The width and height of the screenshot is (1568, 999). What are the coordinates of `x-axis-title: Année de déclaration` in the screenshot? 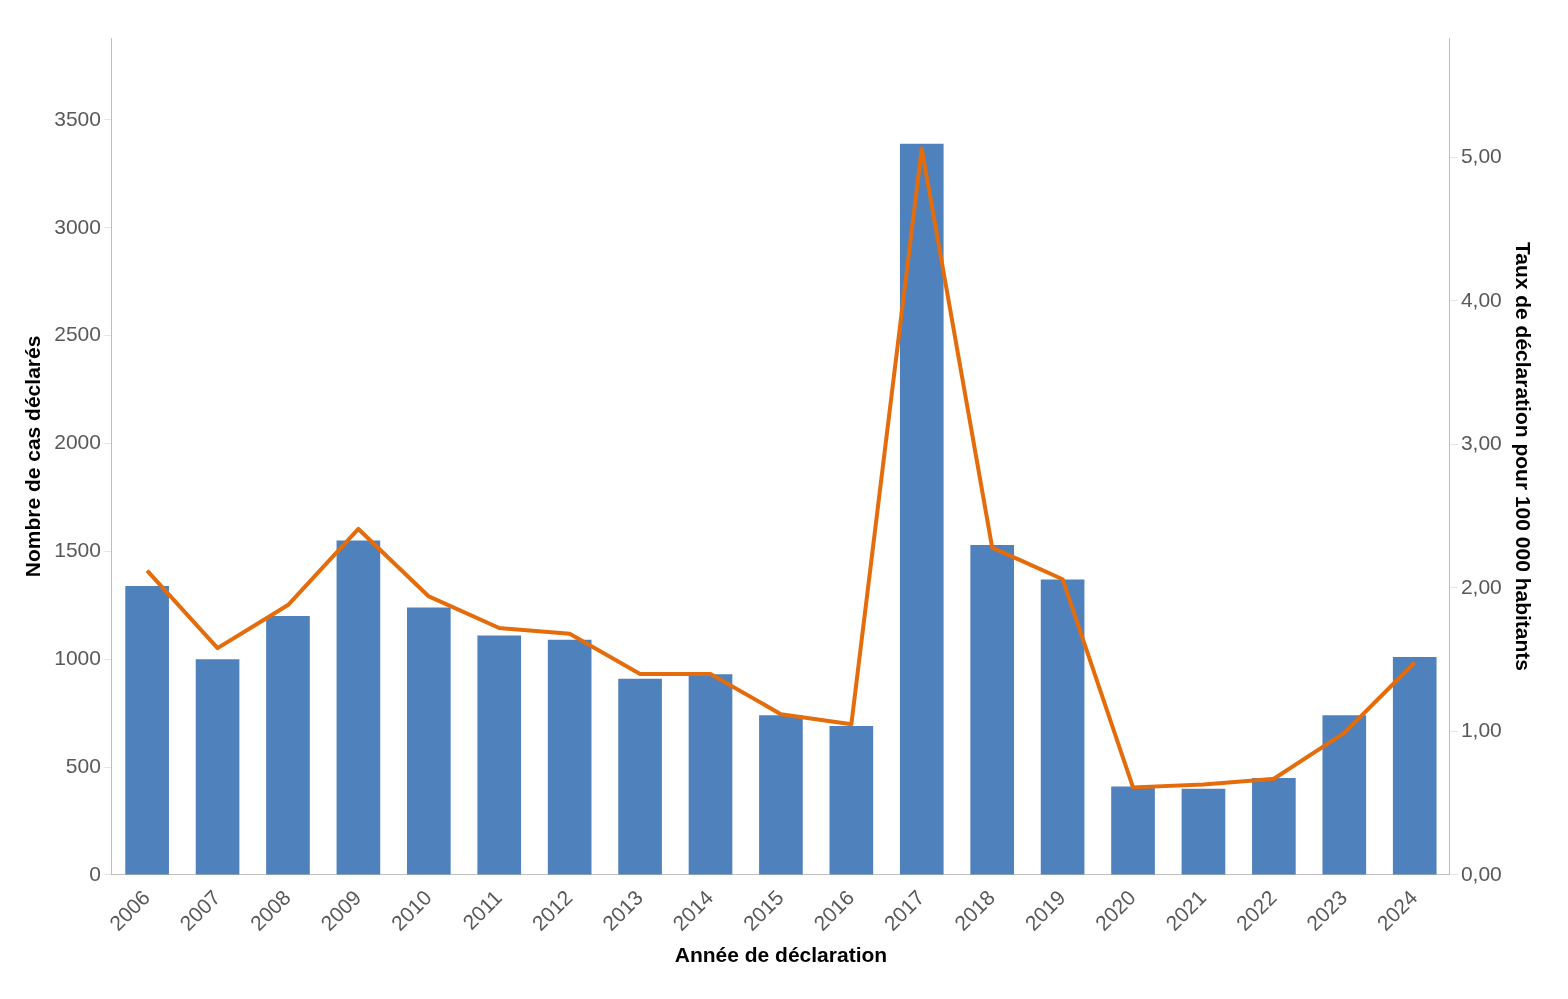 It's located at (781, 955).